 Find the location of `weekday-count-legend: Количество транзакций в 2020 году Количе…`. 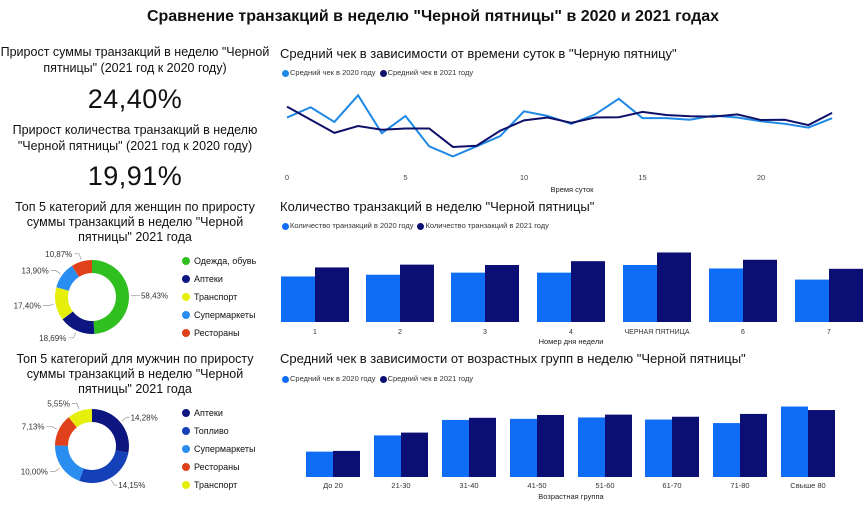

weekday-count-legend: Количество транзакций в 2020 году Количе… is located at coordinates (415, 225).